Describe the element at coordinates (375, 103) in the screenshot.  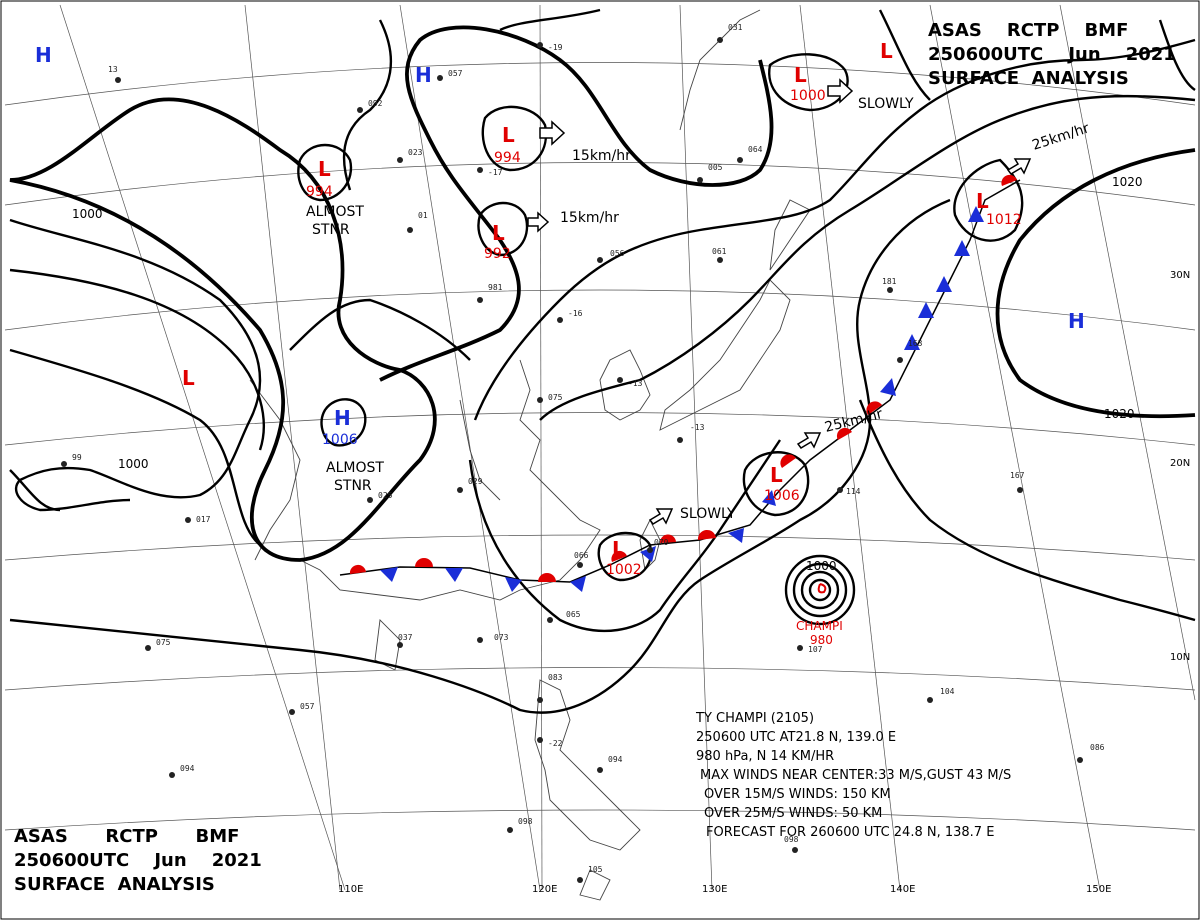
I see `svg-text: 092` at that location.